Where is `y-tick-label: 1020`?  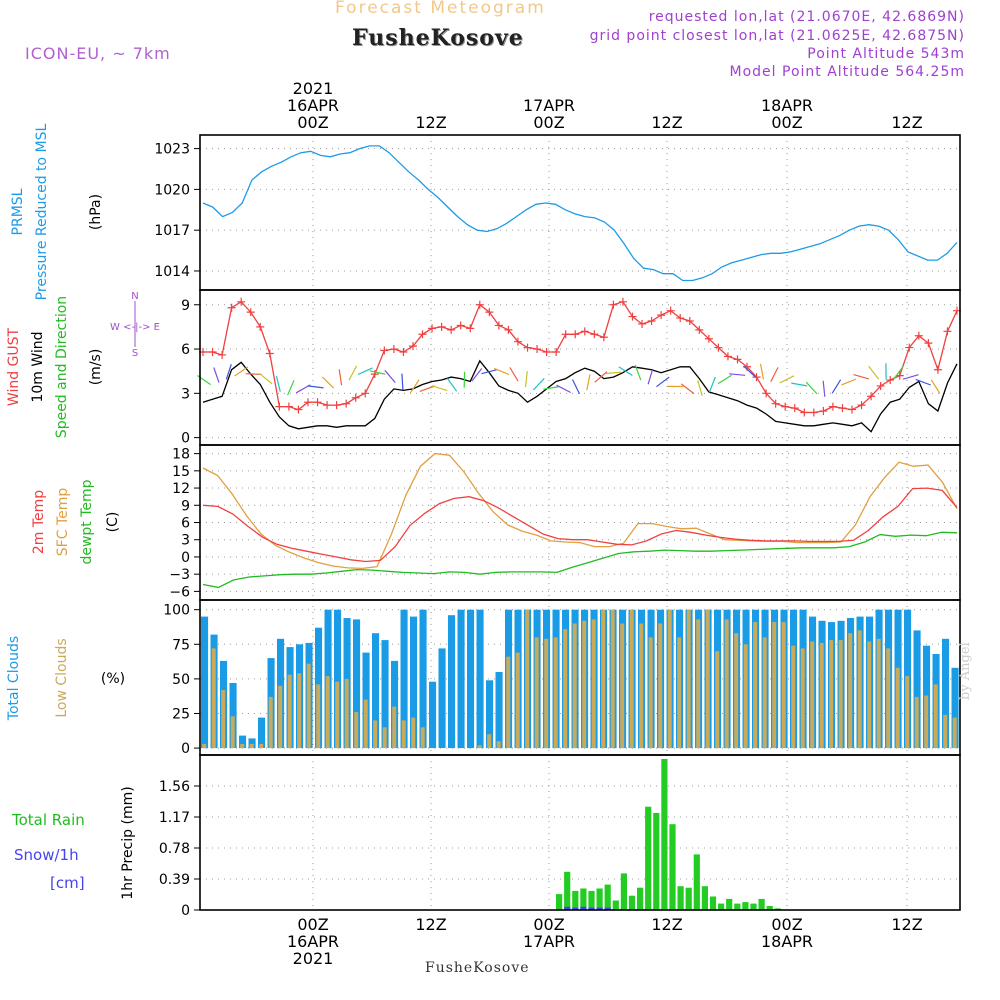 y-tick-label: 1020 is located at coordinates (172, 190).